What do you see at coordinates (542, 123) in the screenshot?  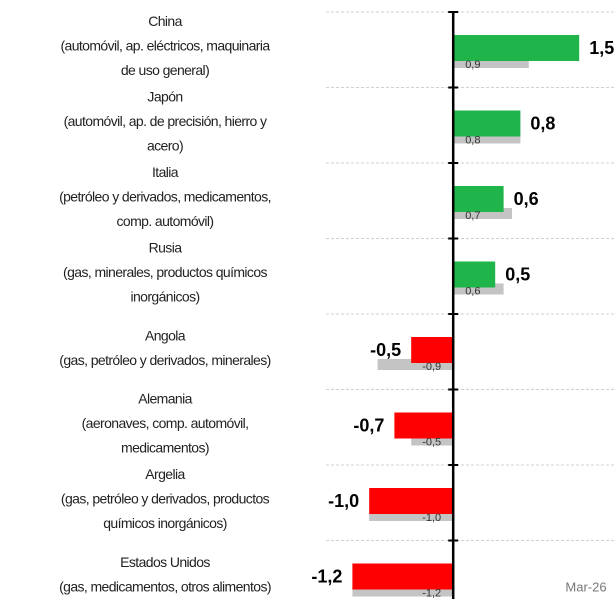 I see `value-label: 0,8` at bounding box center [542, 123].